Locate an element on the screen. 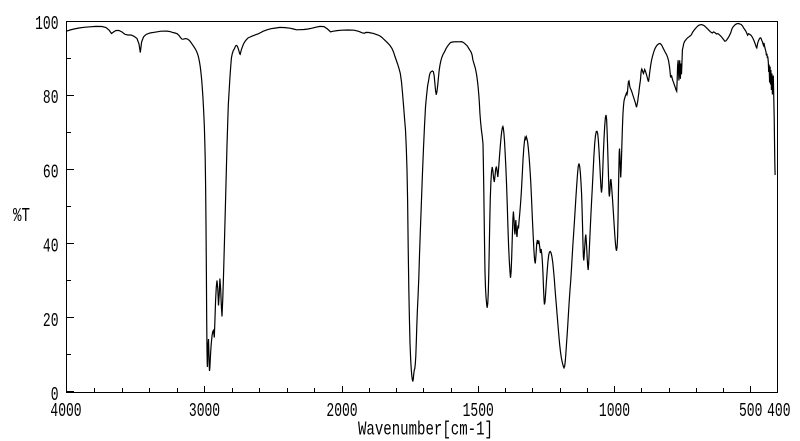 Image resolution: width=800 pixels, height=441 pixels. svg-text: 2000 is located at coordinates (341, 411).